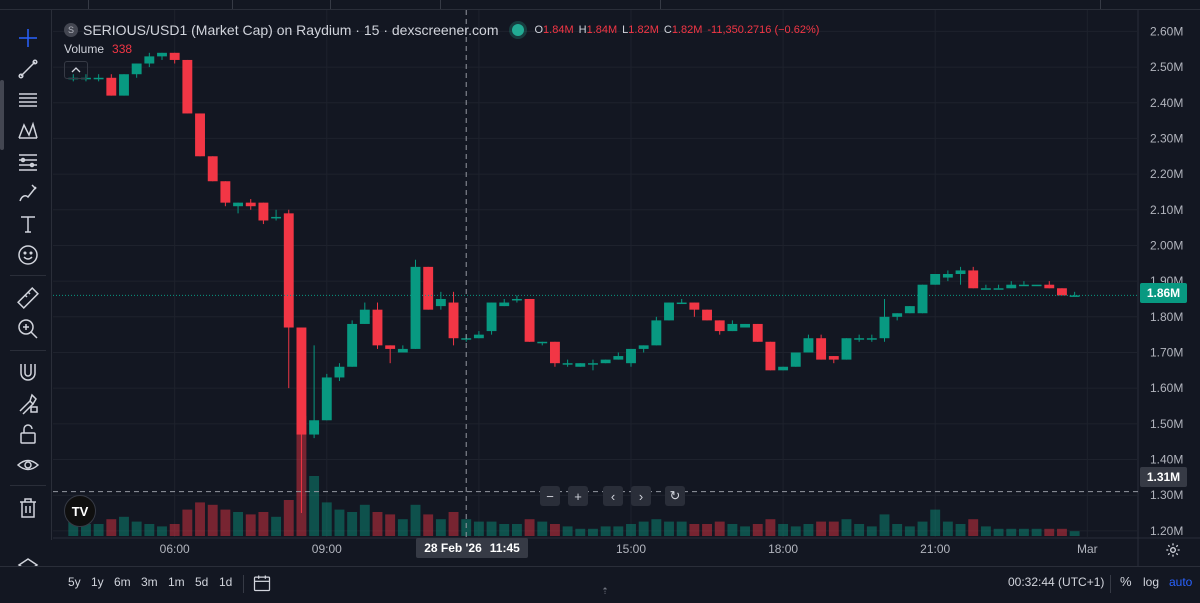  Describe the element at coordinates (1056, 582) in the screenshot. I see `timezone-clock: 00:32:44 (UTC+1)` at that location.